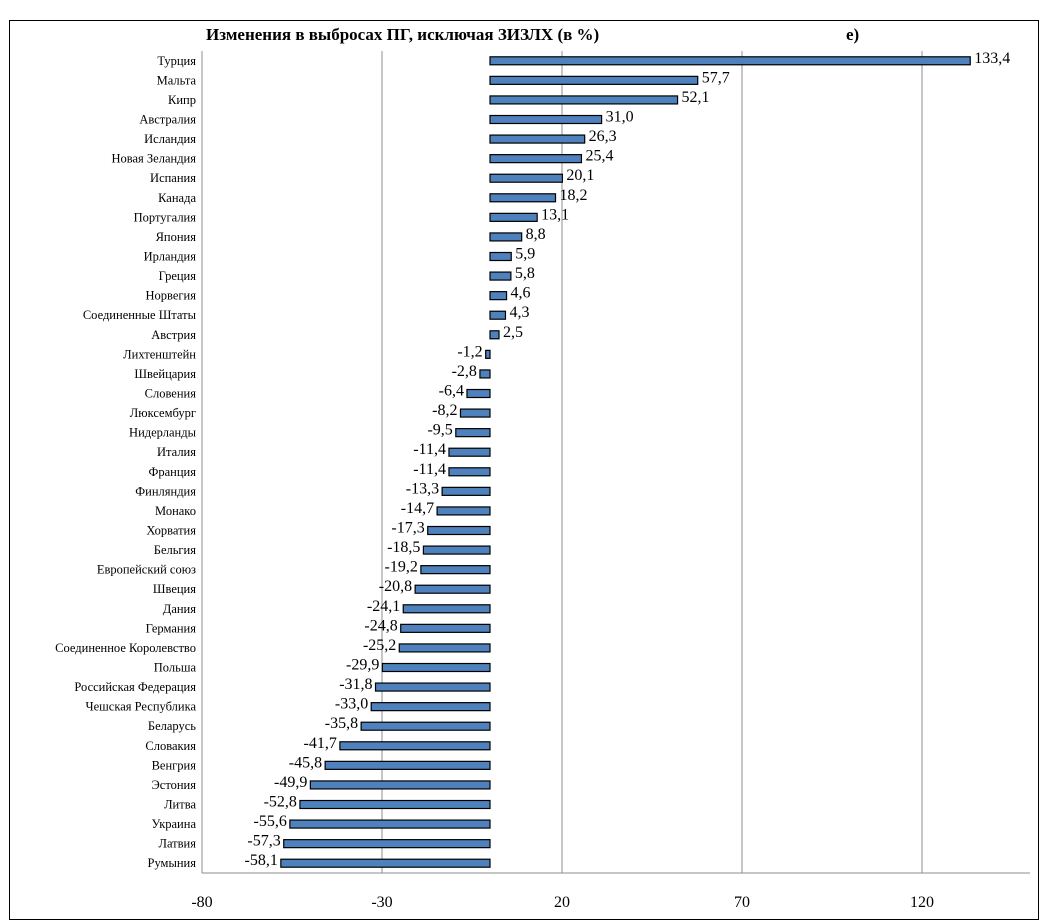 This screenshot has width=1050, height=921. What do you see at coordinates (270, 821) in the screenshot?
I see `value-label: -55,6` at bounding box center [270, 821].